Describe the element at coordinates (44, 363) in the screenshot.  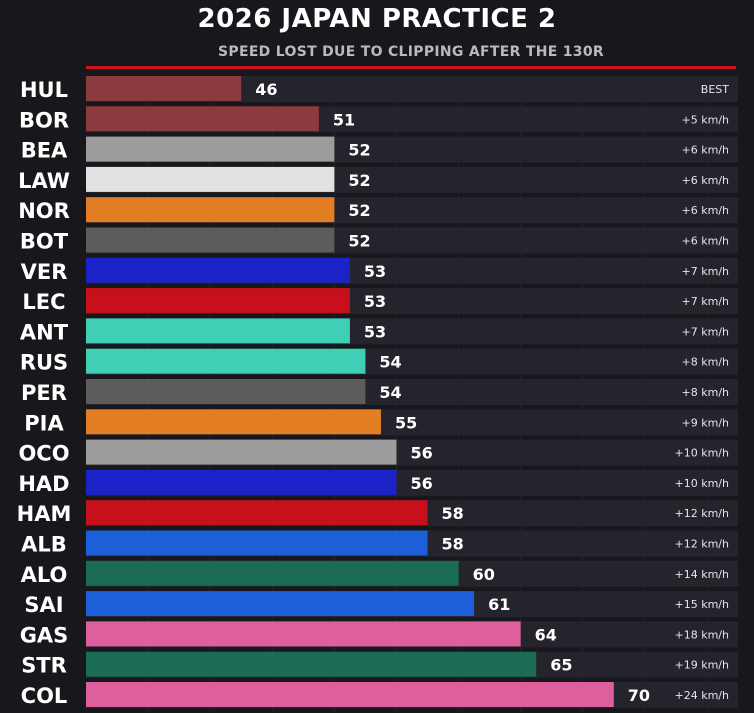
I see `driver-label: RUS` at that location.